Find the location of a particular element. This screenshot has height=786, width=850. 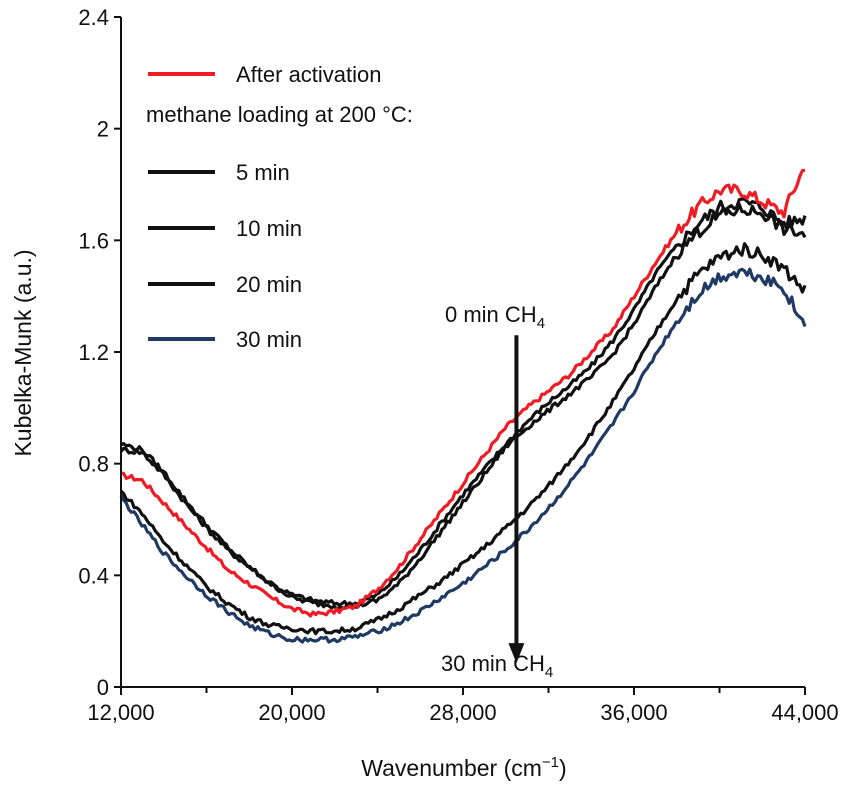

x-axis-title-close: ) is located at coordinates (563, 768).